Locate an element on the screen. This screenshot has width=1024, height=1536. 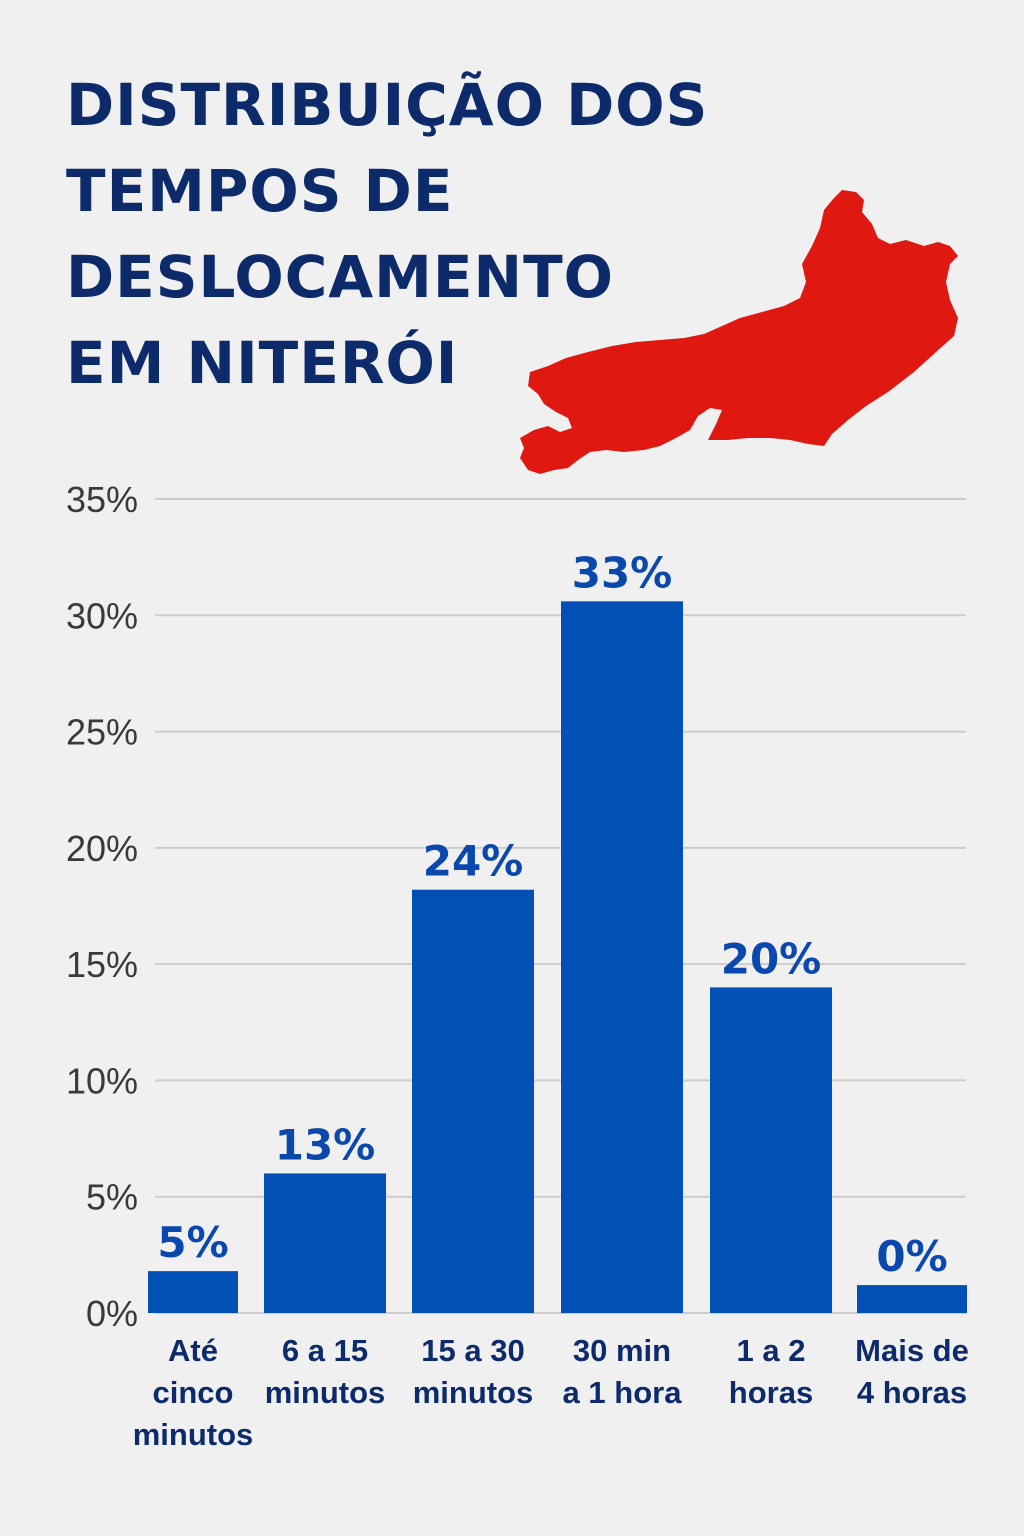
category-label-line: Até is located at coordinates (193, 1350).